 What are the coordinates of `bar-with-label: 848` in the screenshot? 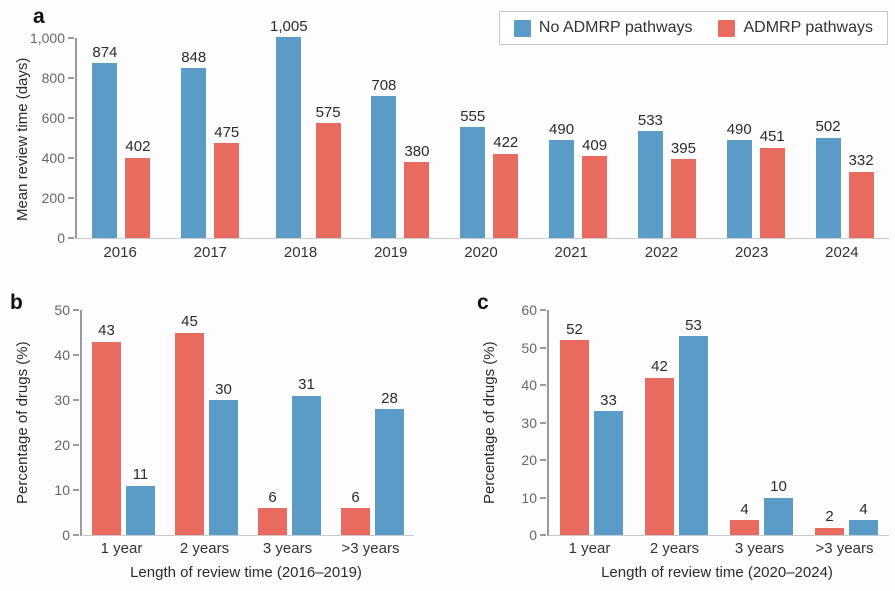 It's located at (193, 143).